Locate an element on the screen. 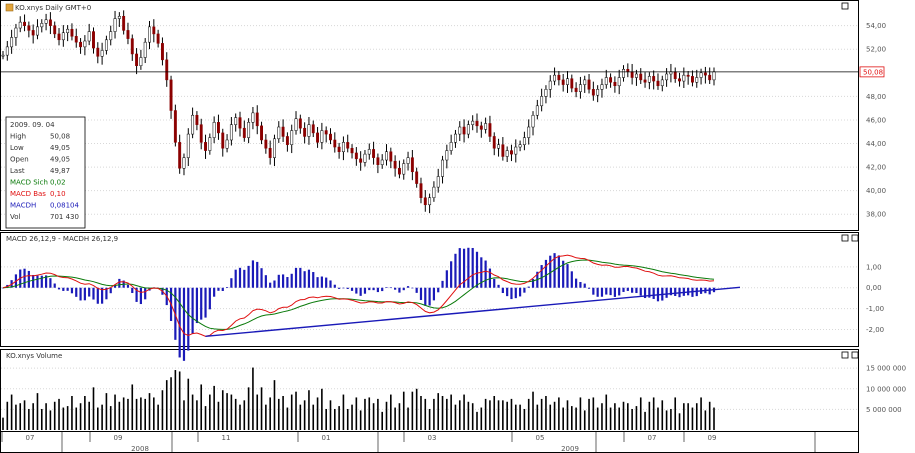 This screenshot has height=453, width=915. price-tick-label: 48,00 is located at coordinates (876, 97).